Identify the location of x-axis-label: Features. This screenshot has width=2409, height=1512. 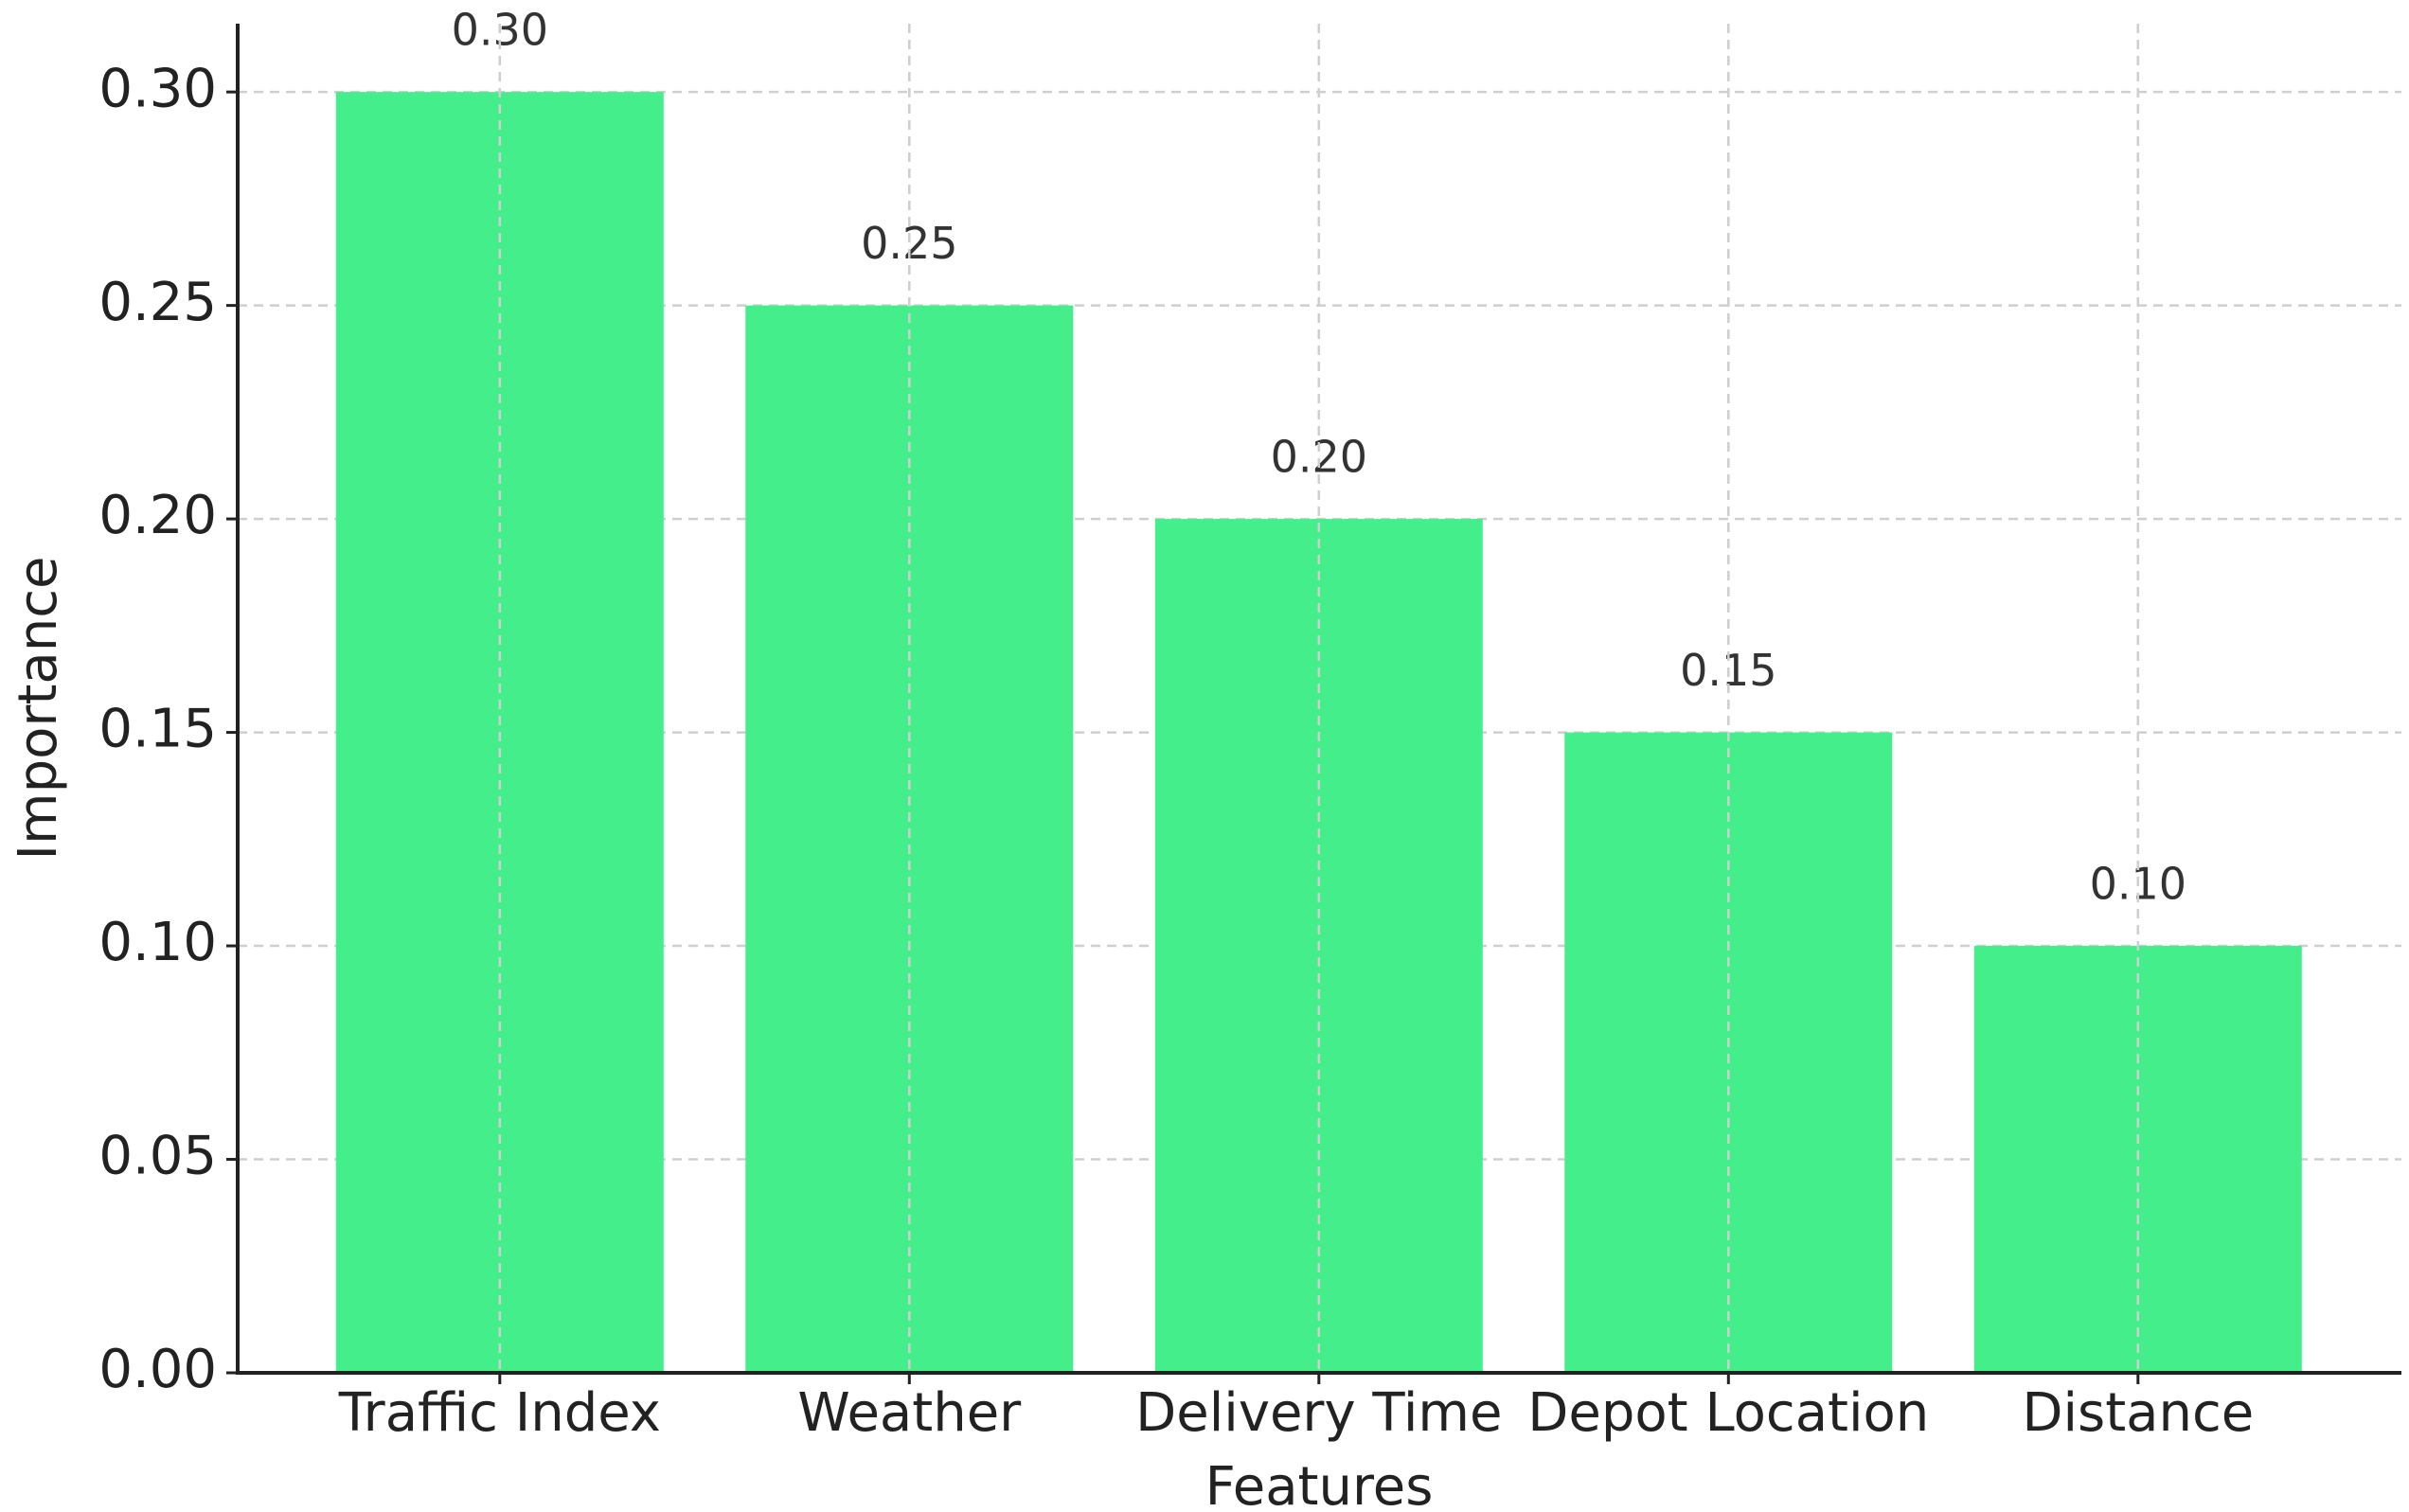
(1319, 1484).